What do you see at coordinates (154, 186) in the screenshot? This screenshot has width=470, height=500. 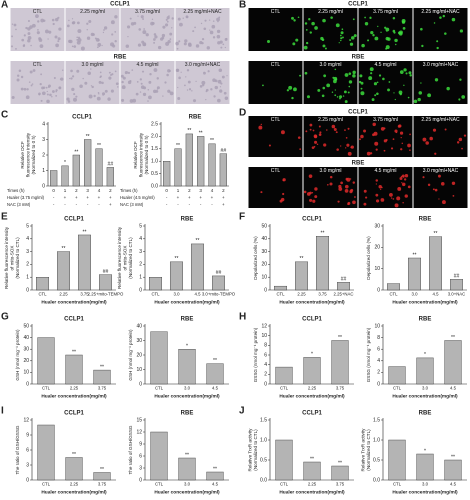 I see `y-tick-label: 0.0` at bounding box center [154, 186].